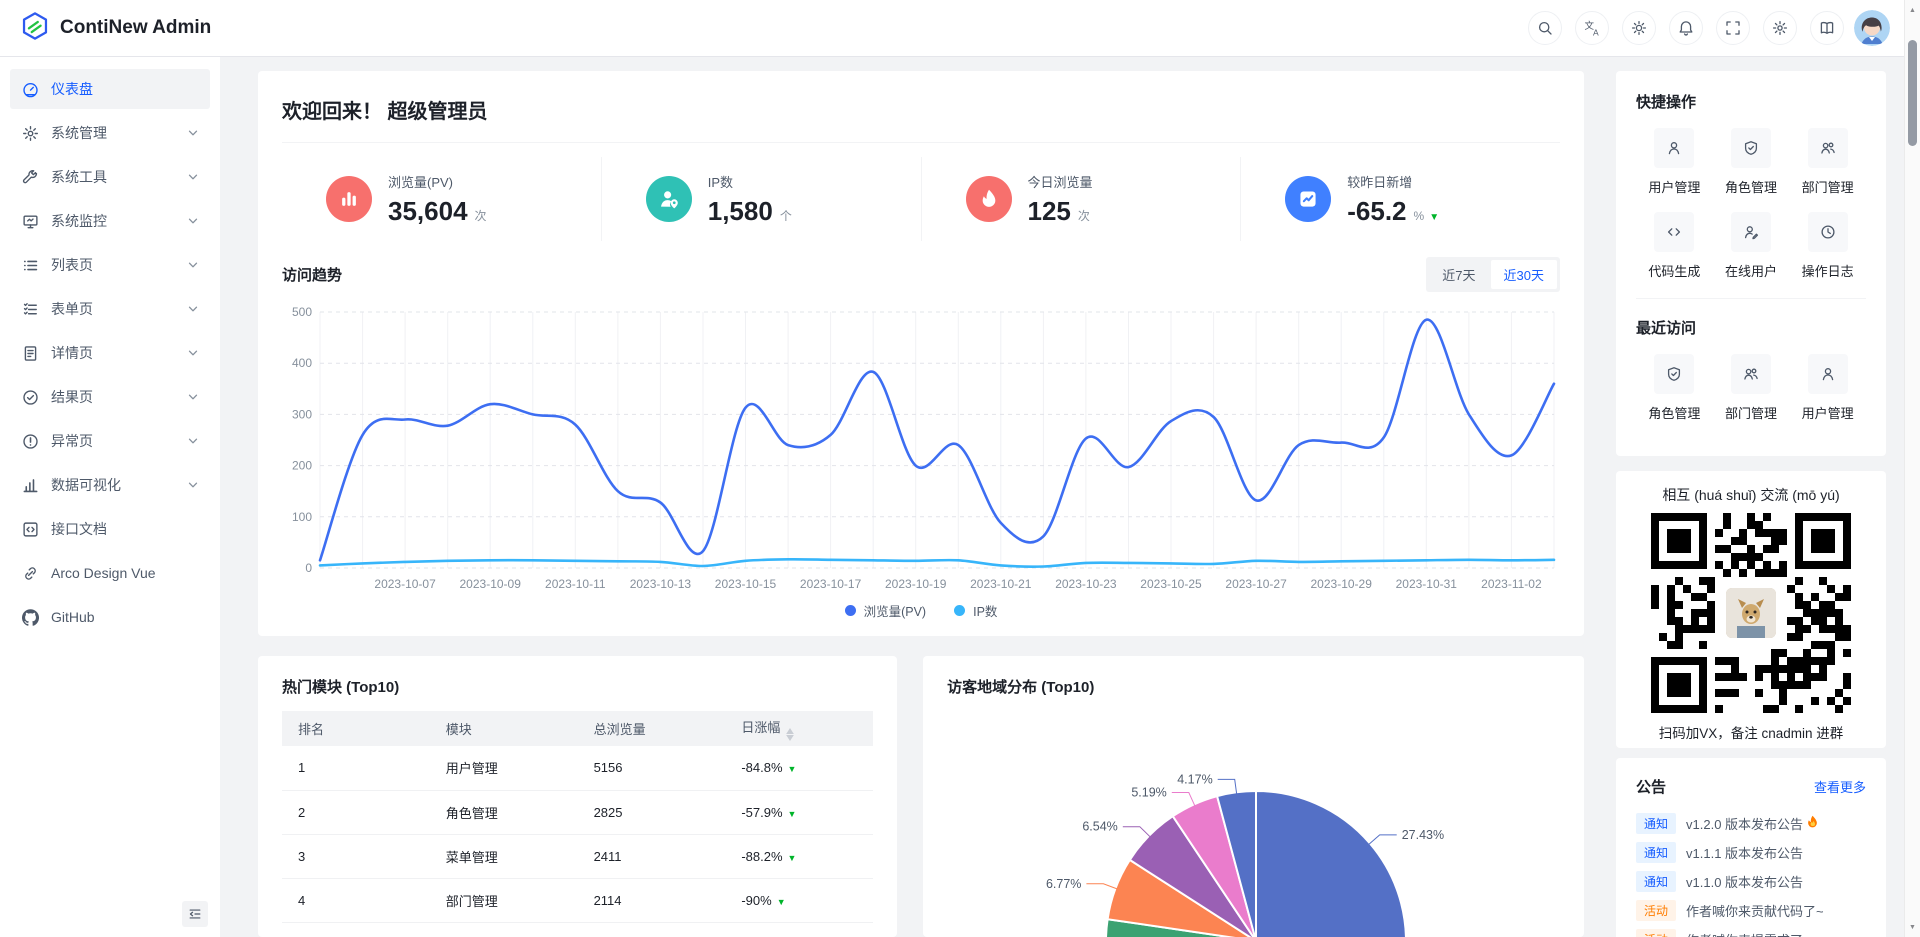  Describe the element at coordinates (799, 728) in the screenshot. I see `table-header-cell: 日涨幅` at that location.